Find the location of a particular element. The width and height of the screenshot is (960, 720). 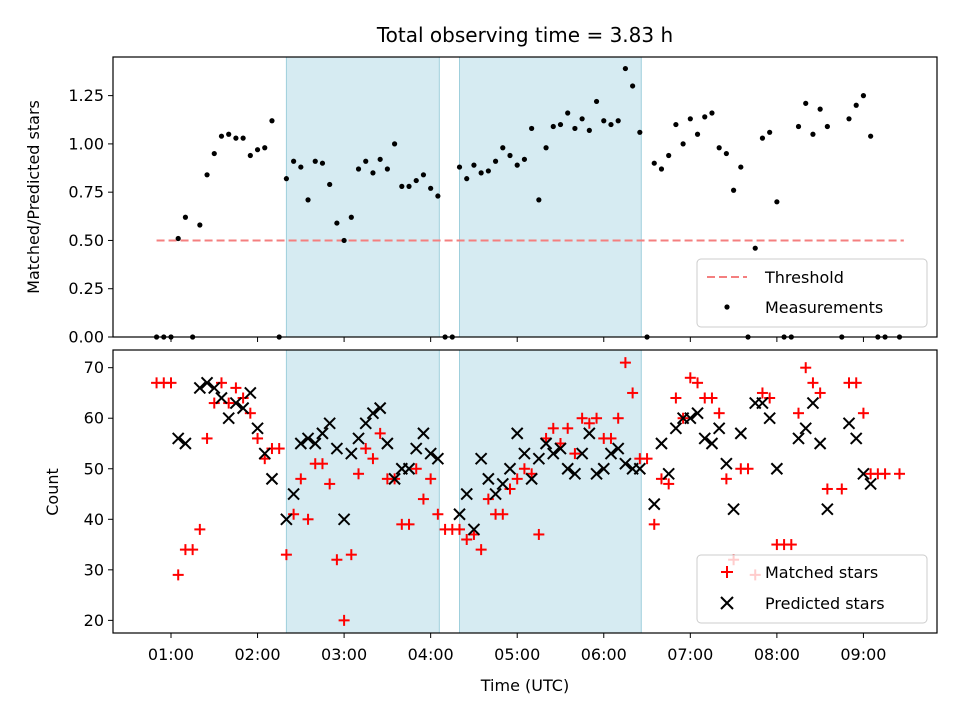

x-tick-label: 05:00 is located at coordinates (517, 654).